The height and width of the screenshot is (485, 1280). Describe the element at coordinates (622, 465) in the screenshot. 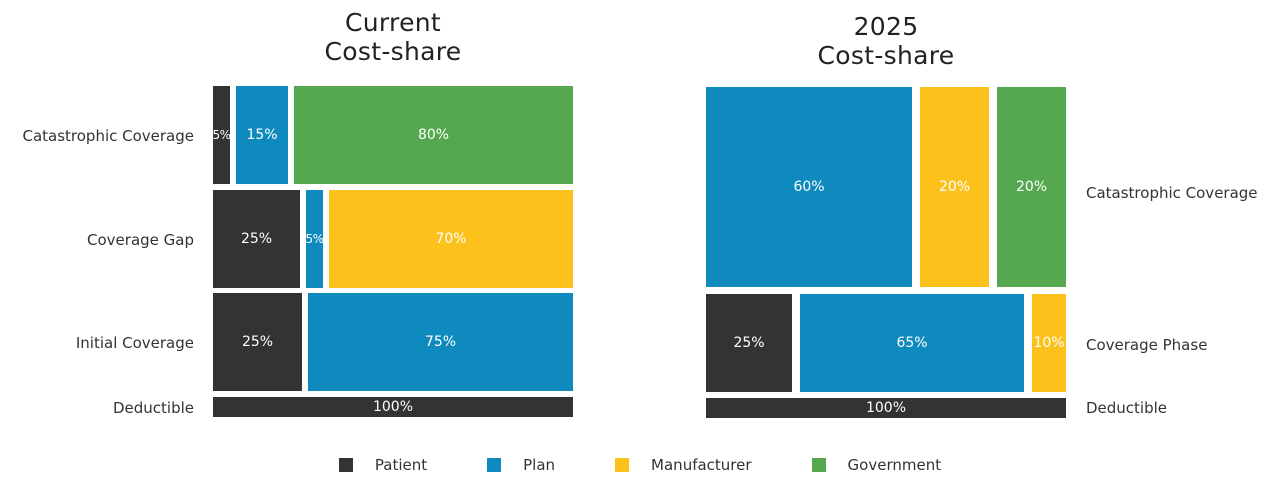

I see `legend-swatch-manufacturer` at that location.